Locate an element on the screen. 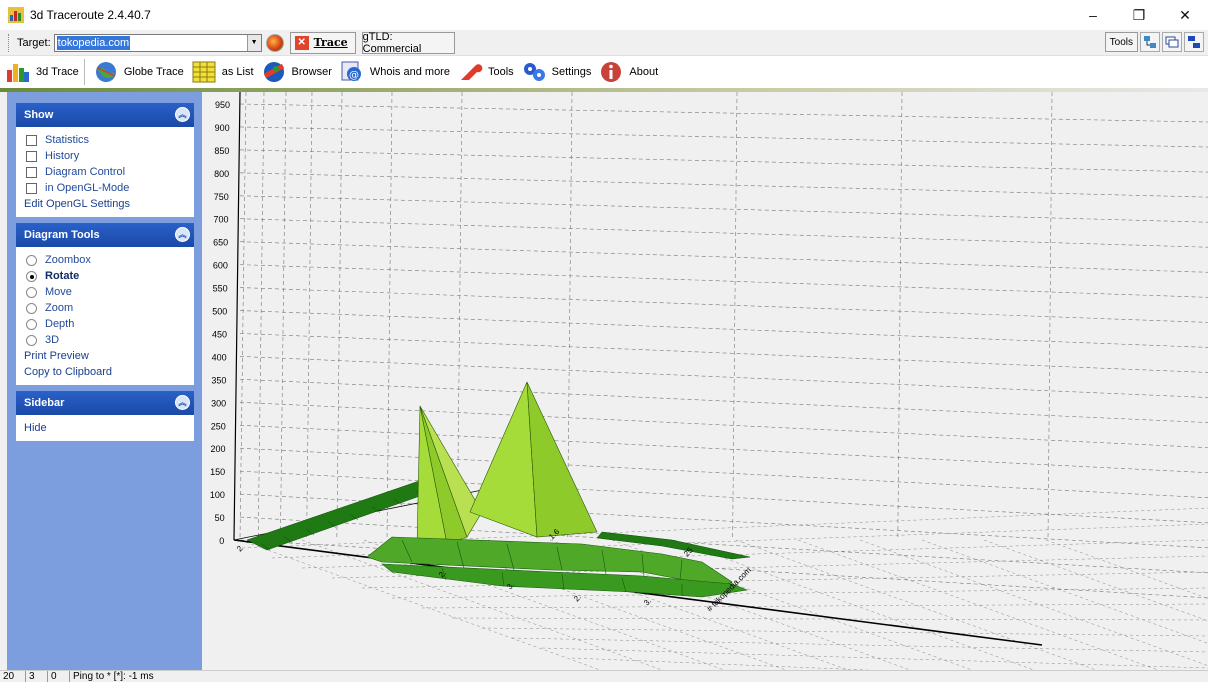 The image size is (1208, 682). gtld-button: gTLD: Commercial is located at coordinates (408, 43).